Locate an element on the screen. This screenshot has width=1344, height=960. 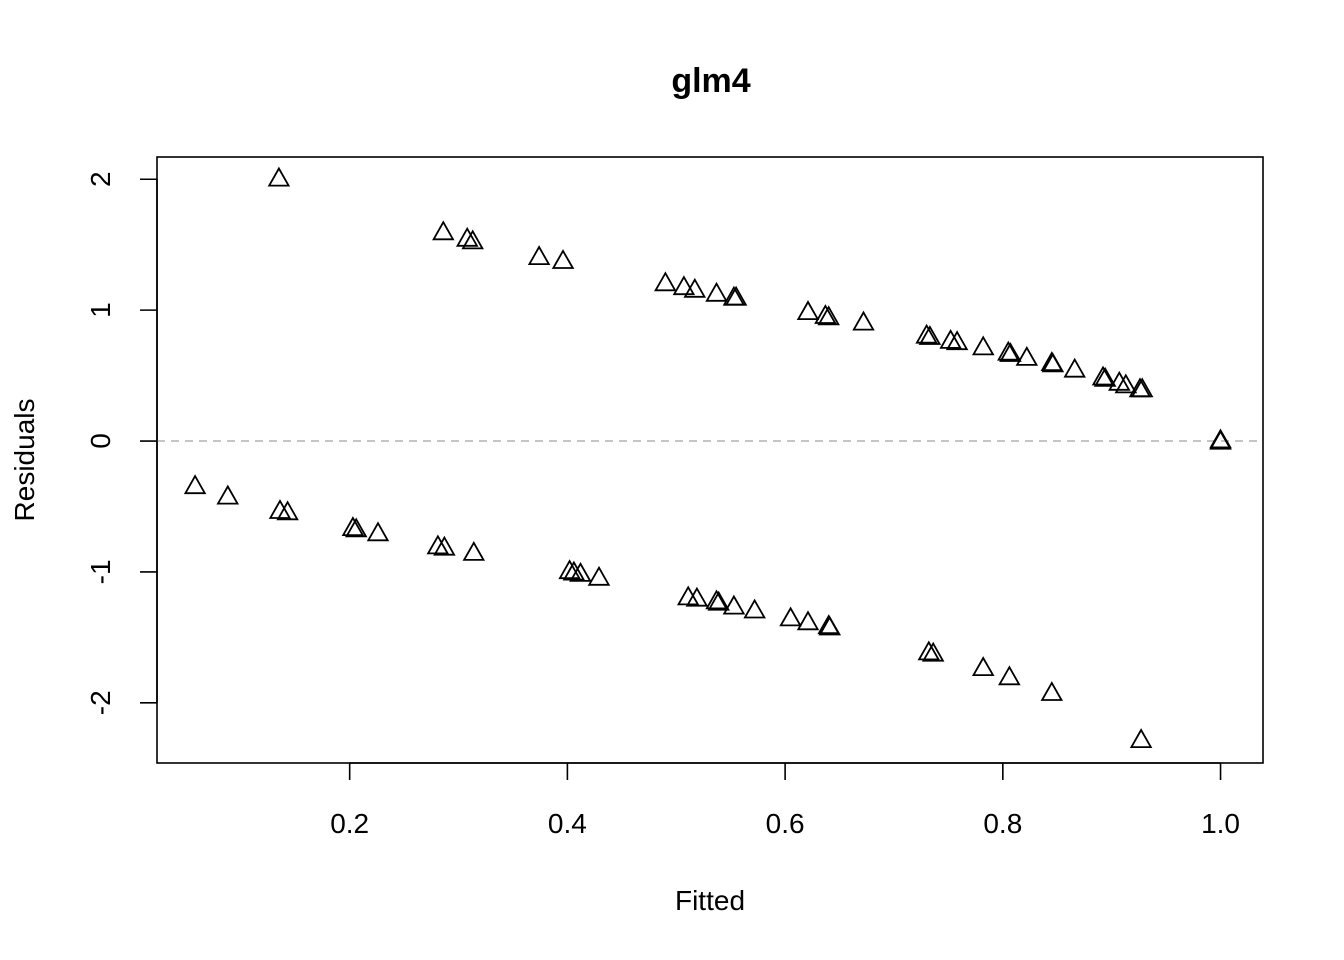
chart-title: glm4 is located at coordinates (710, 81).